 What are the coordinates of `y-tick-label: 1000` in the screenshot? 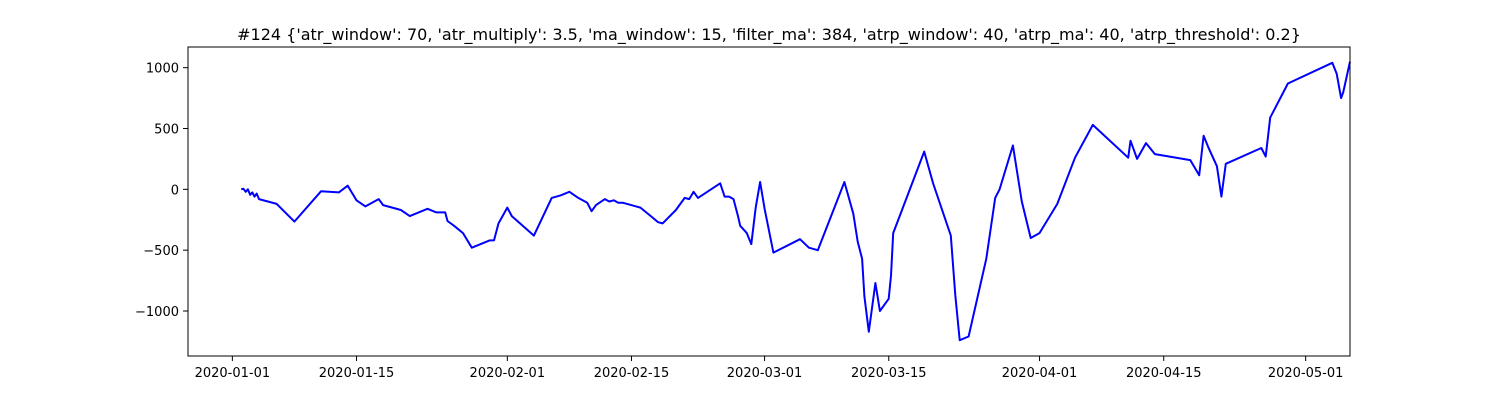 It's located at (162, 69).